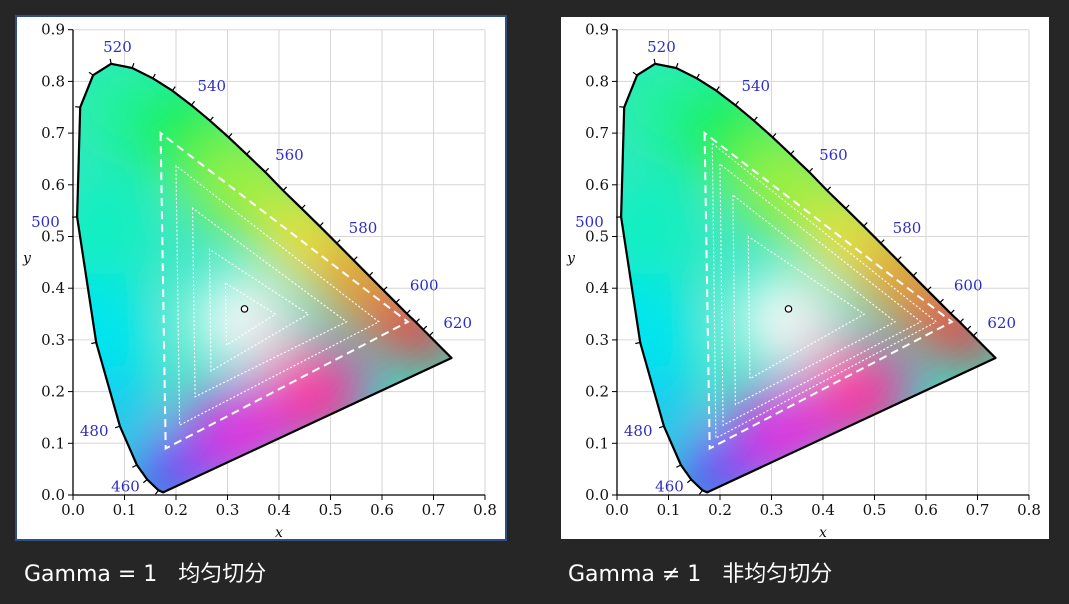 Image resolution: width=1069 pixels, height=604 pixels. I want to click on caption-right: Gamma ≠ 1 非均匀切分, so click(700, 574).